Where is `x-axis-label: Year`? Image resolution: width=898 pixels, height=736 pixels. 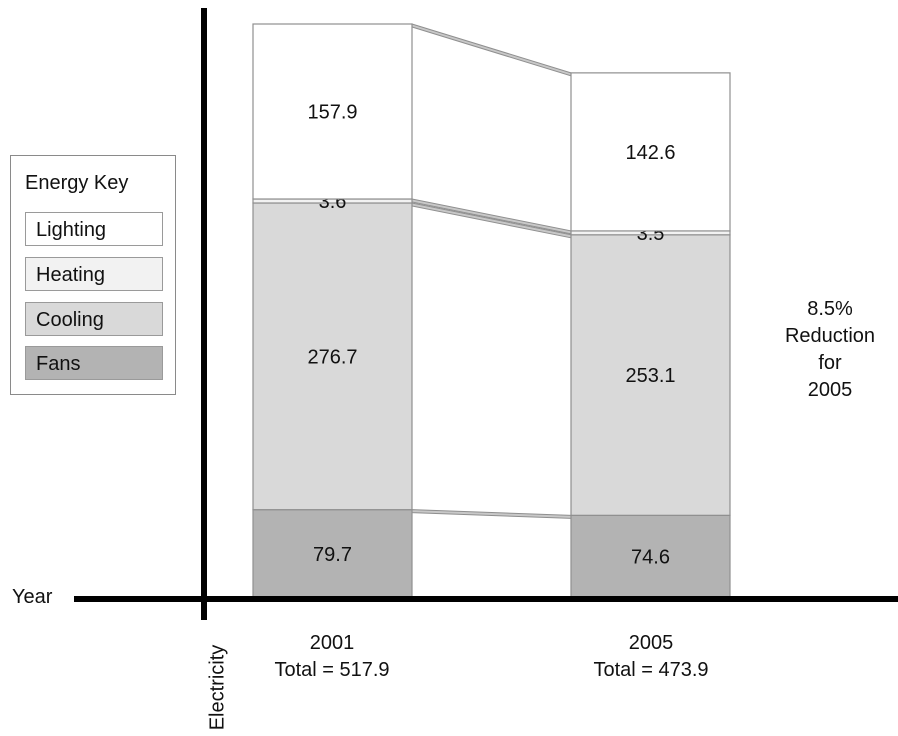
x-axis-label: Year is located at coordinates (32, 597).